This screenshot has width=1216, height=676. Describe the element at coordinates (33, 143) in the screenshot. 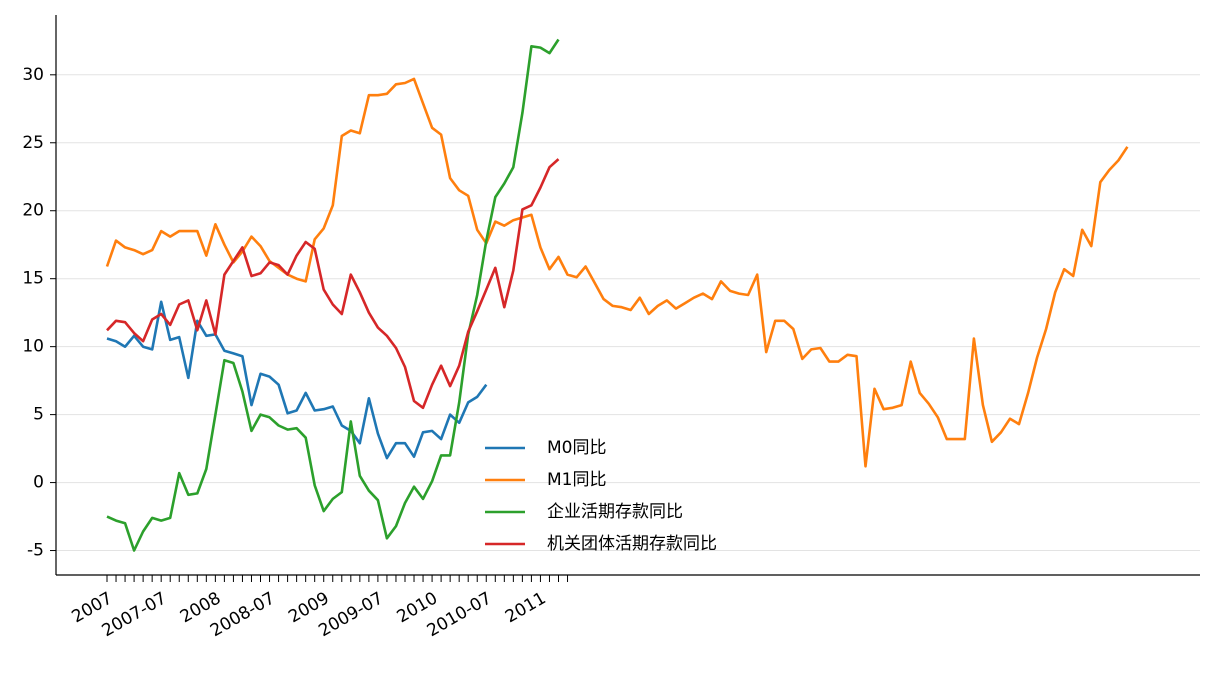

I see `y-tick-label: 25` at that location.